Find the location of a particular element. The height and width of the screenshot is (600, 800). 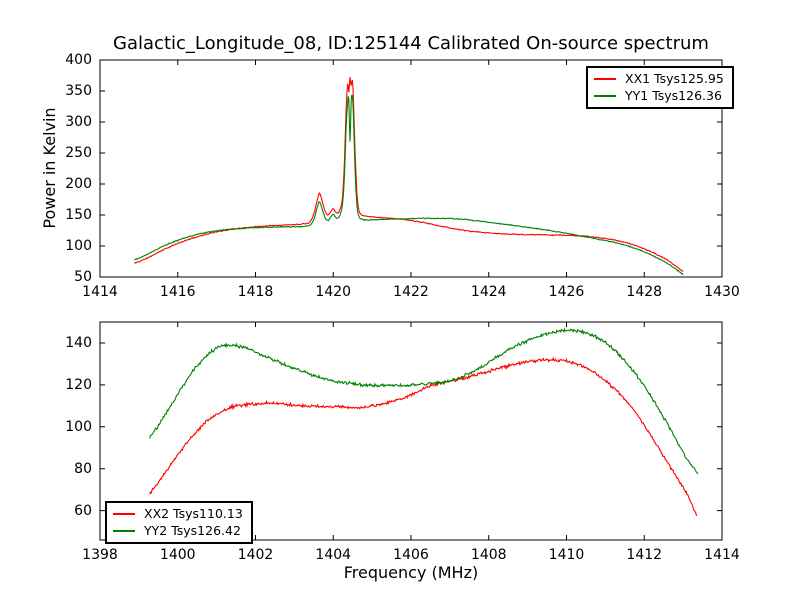

xx2-line-swatch is located at coordinates (124, 514).